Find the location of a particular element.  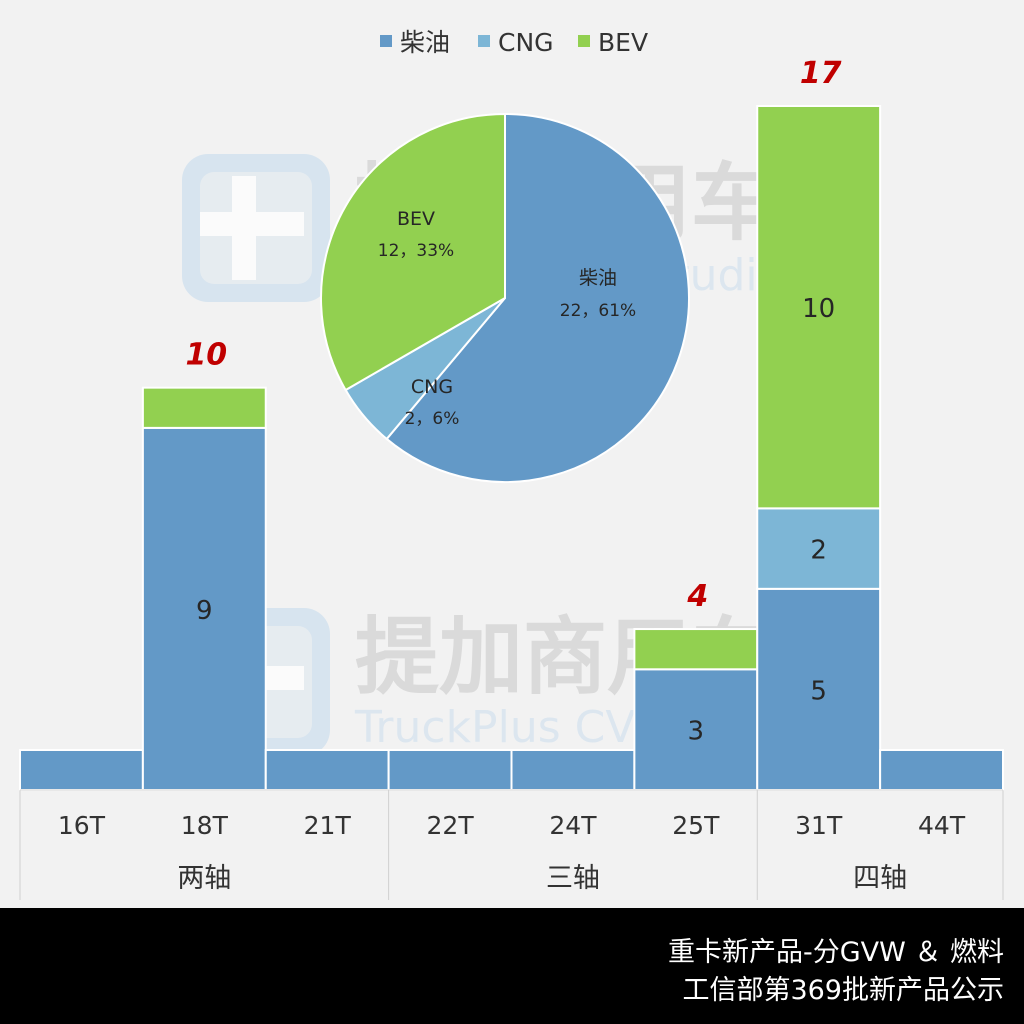

pie-chart: 柴油 22，61% CNG 2，6% BEV 12，33% is located at coordinates (505, 297).